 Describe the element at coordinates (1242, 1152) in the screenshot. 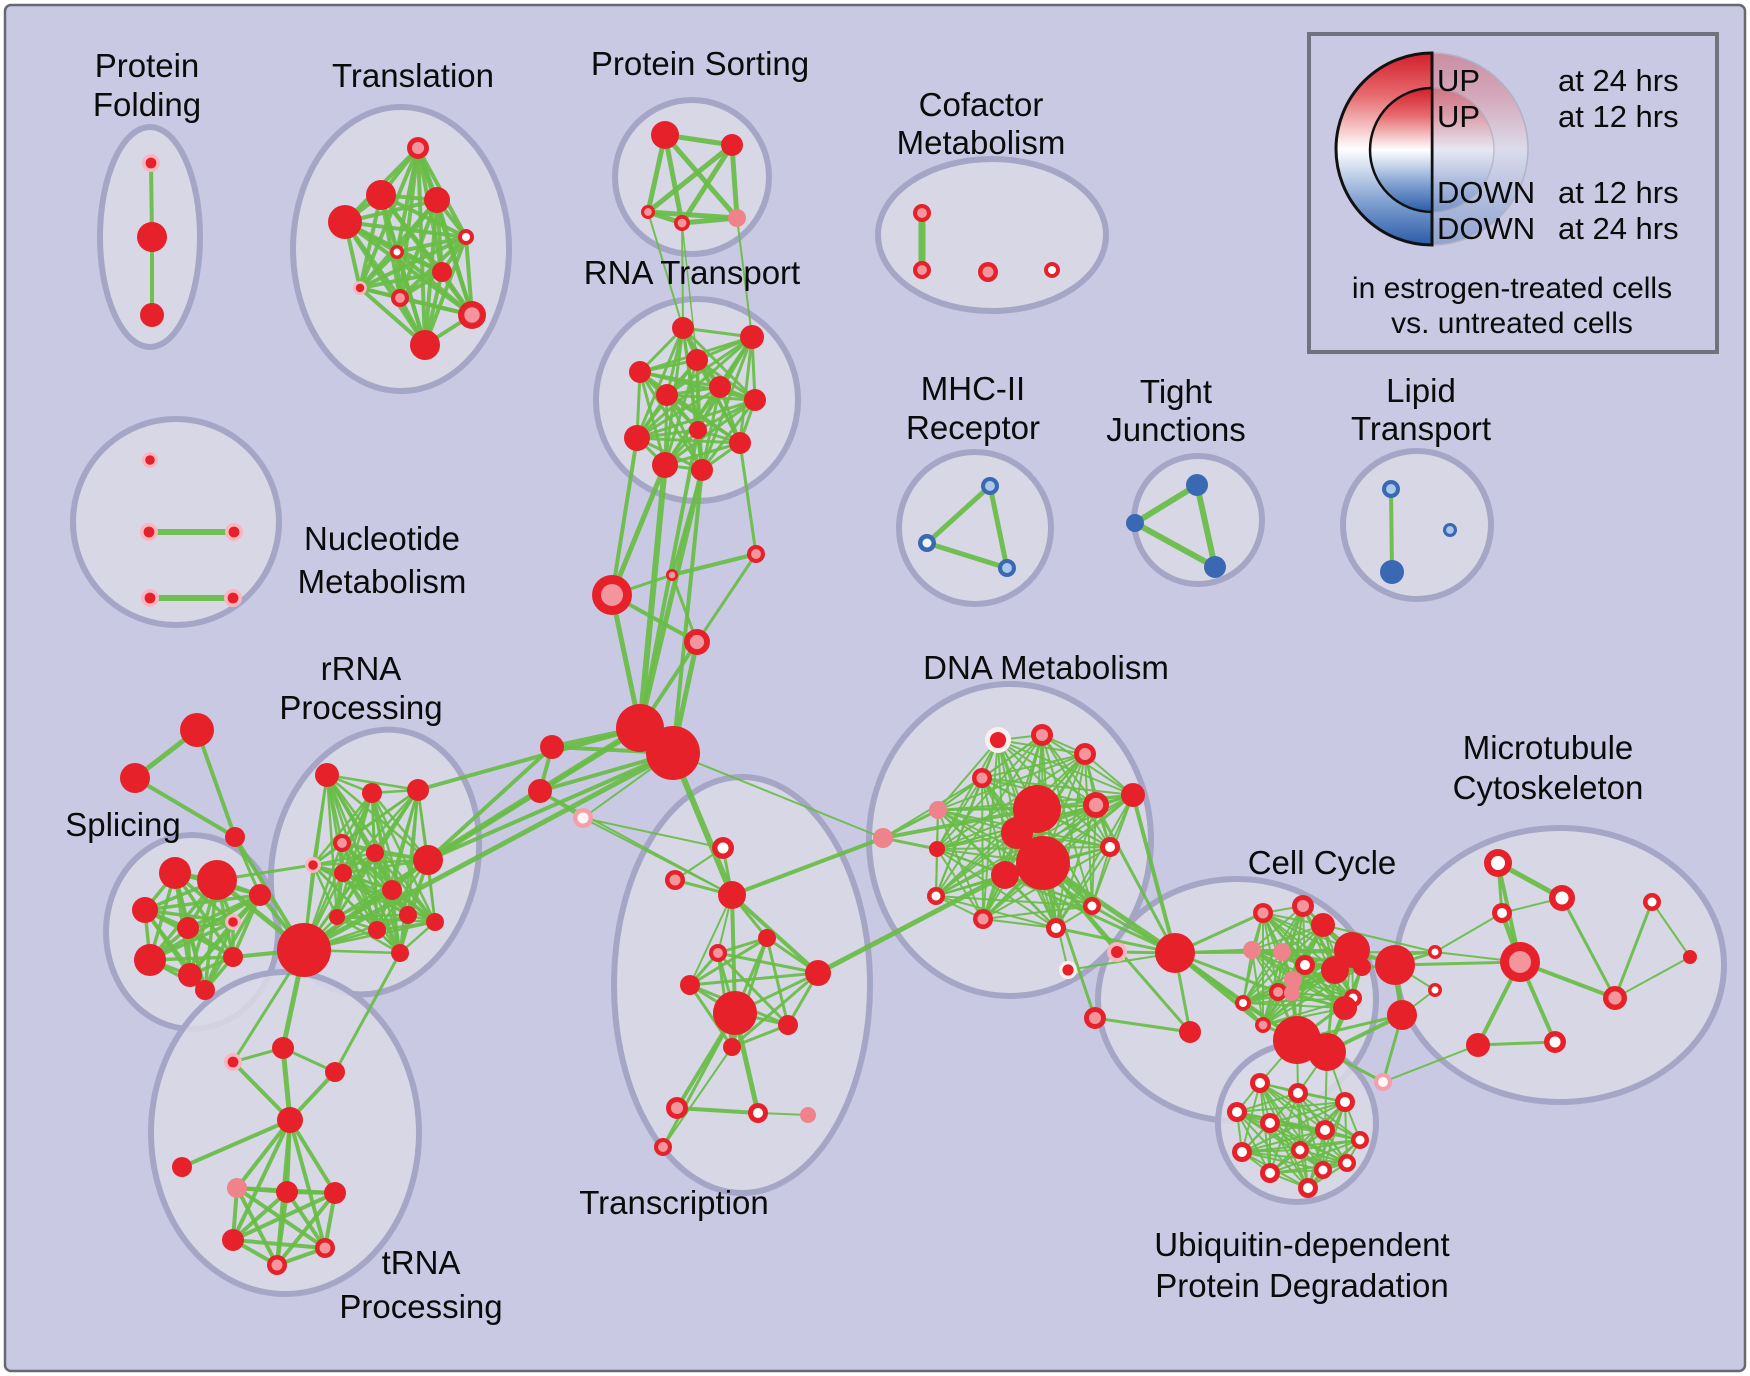

I see `gene-node-ub8-center` at that location.